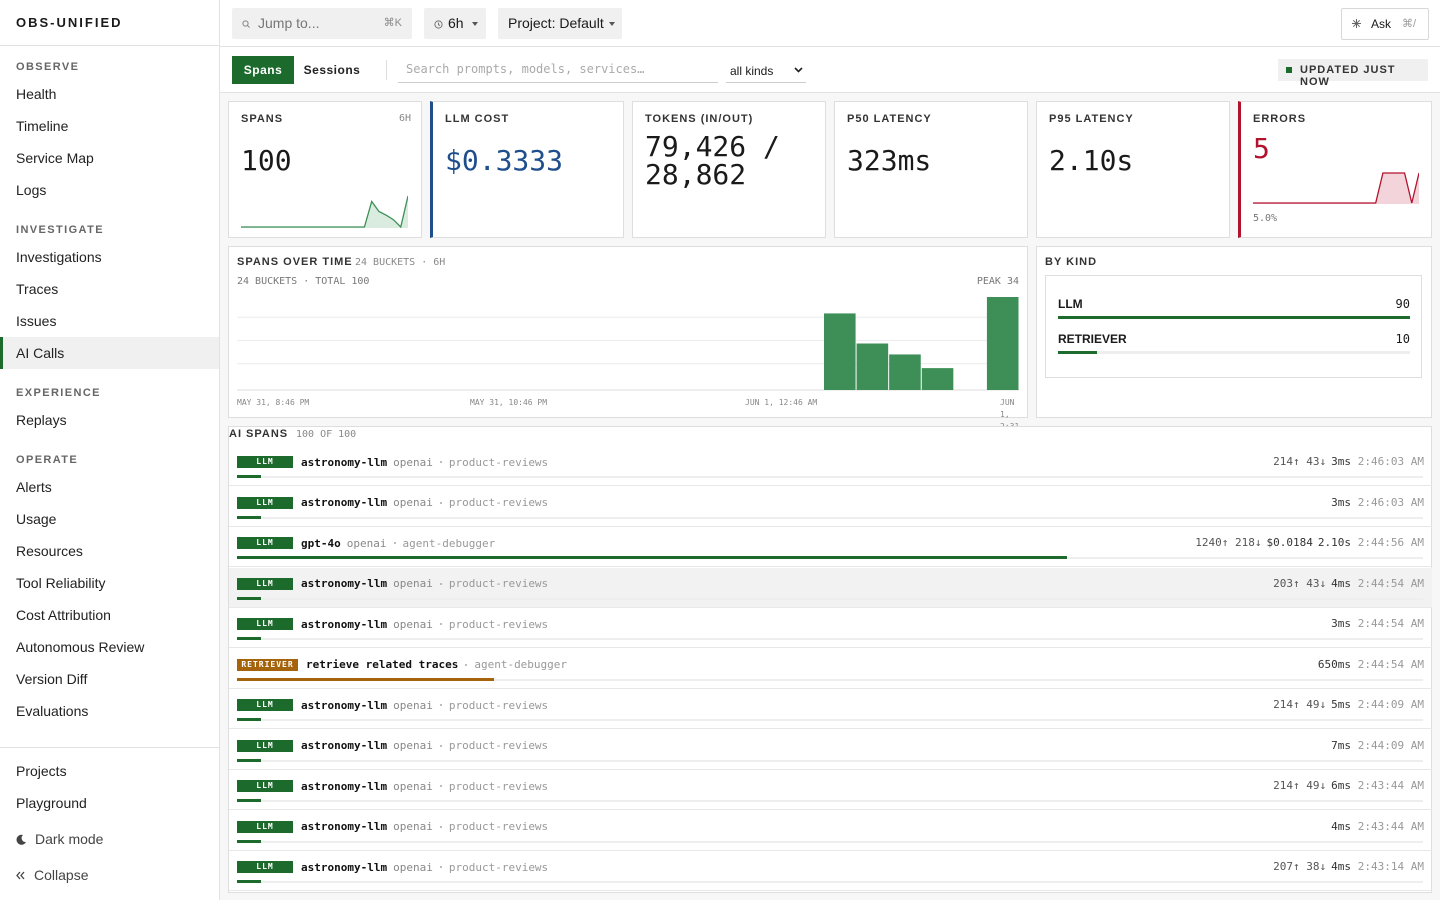  What do you see at coordinates (889, 119) in the screenshot?
I see `kpi-label: P50 LATENCY` at bounding box center [889, 119].